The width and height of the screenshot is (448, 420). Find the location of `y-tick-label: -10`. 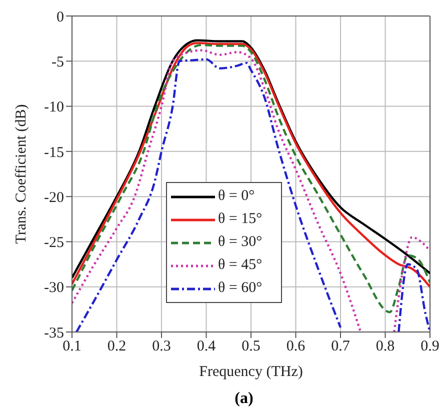

y-tick-label: -10 is located at coordinates (54, 108).